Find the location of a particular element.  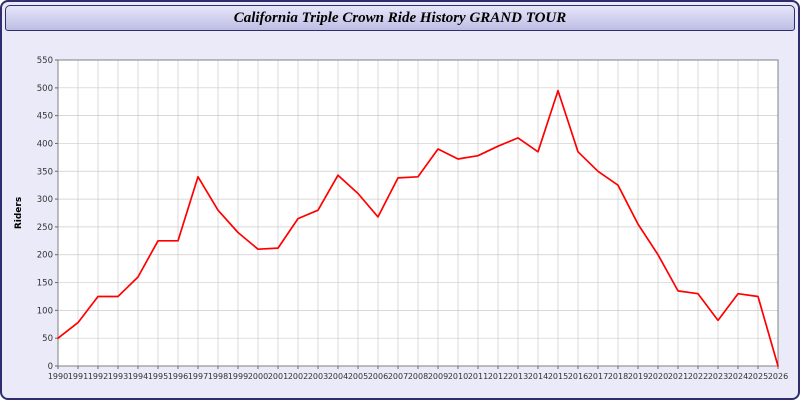

x-tick-label: 2019 is located at coordinates (638, 376).